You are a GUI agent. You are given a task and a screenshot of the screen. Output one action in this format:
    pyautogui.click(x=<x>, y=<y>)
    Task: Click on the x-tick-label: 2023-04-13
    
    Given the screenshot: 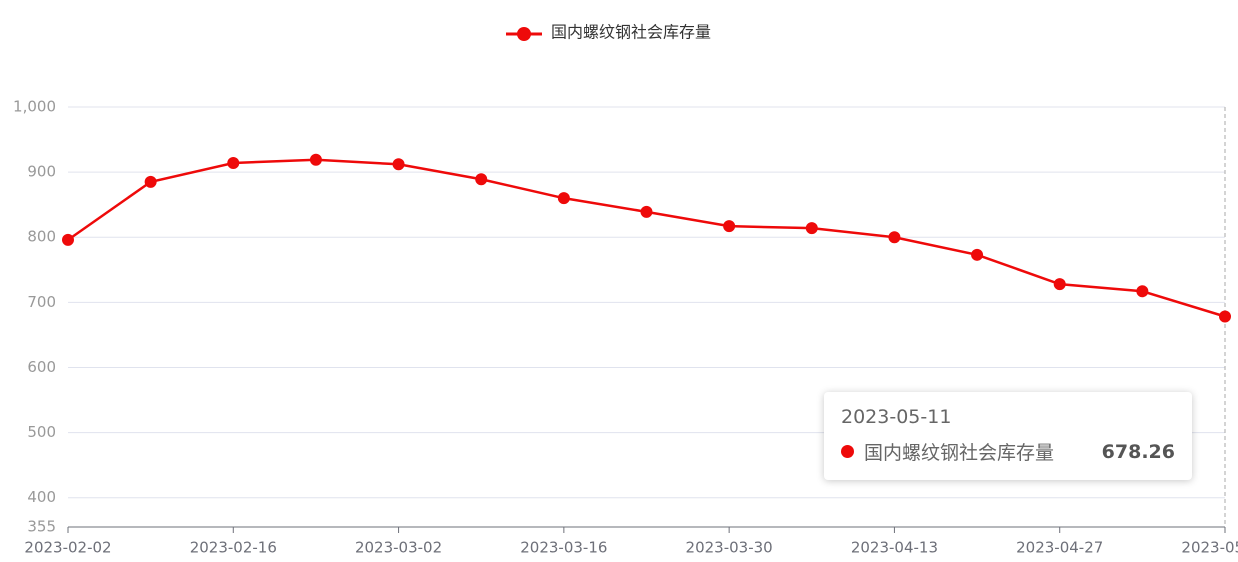 What is the action you would take?
    pyautogui.click(x=894, y=548)
    